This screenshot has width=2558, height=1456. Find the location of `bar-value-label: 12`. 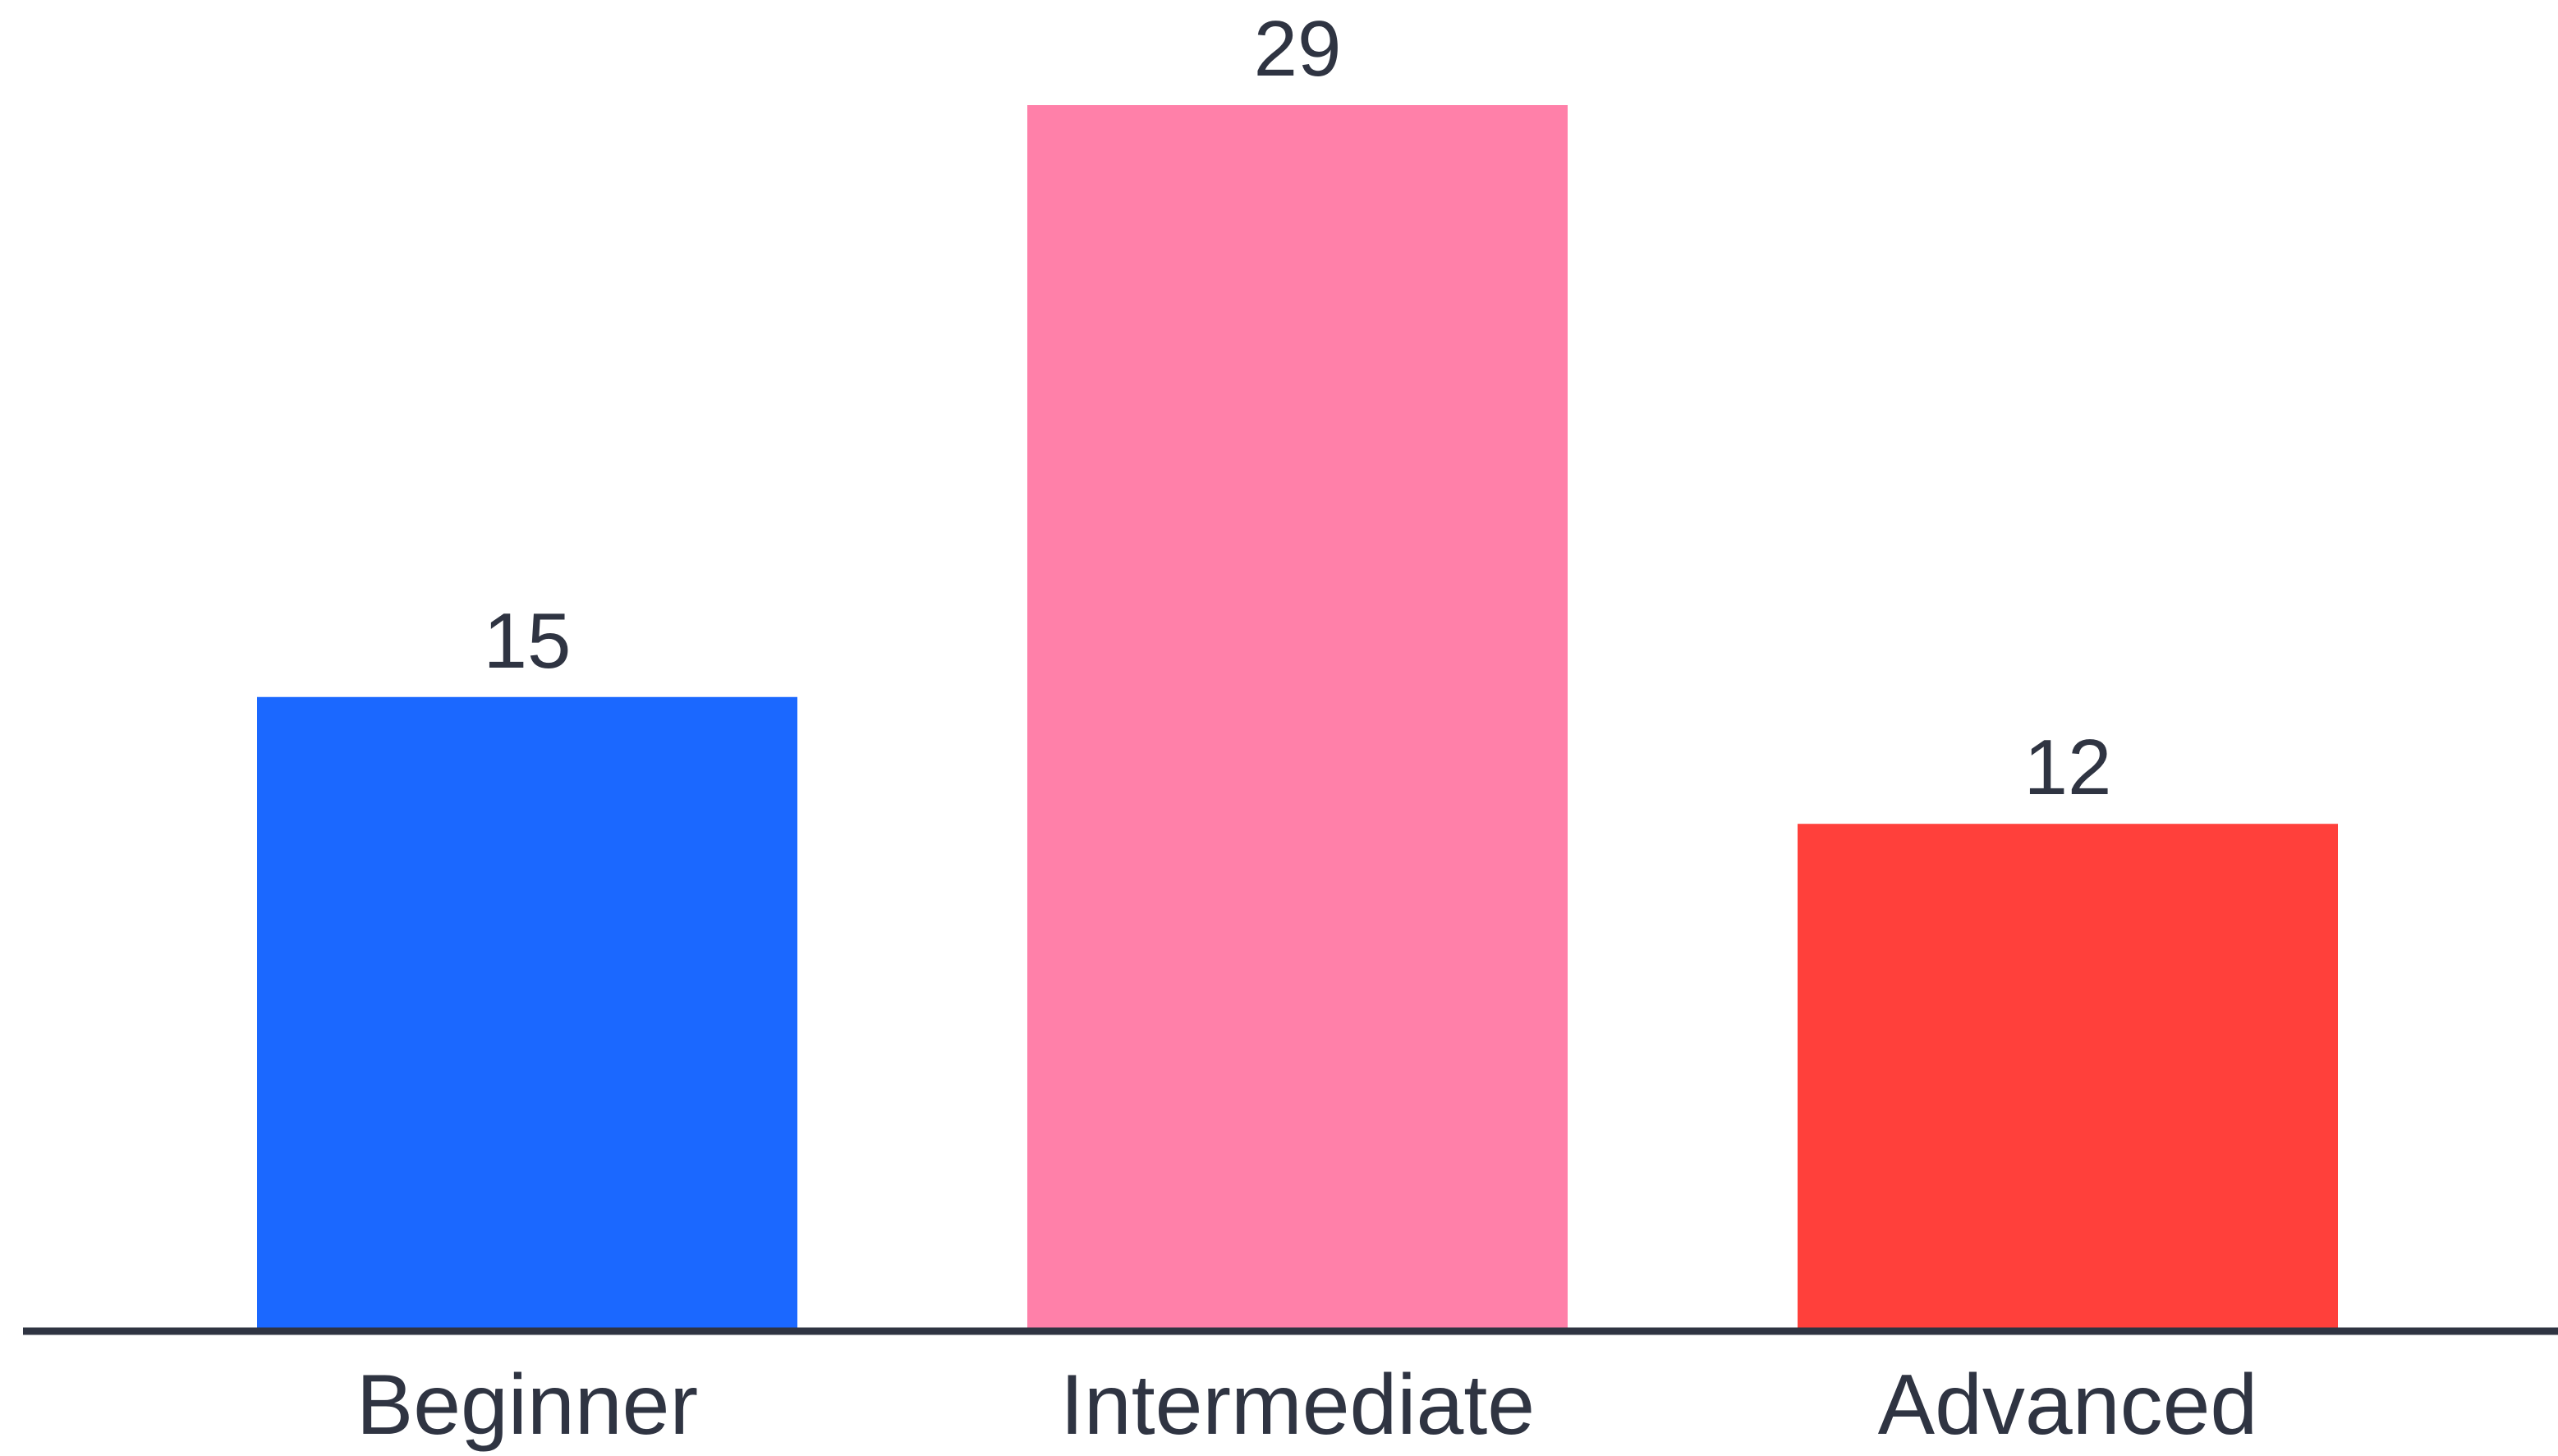

bar-value-label: 12 is located at coordinates (2068, 767).